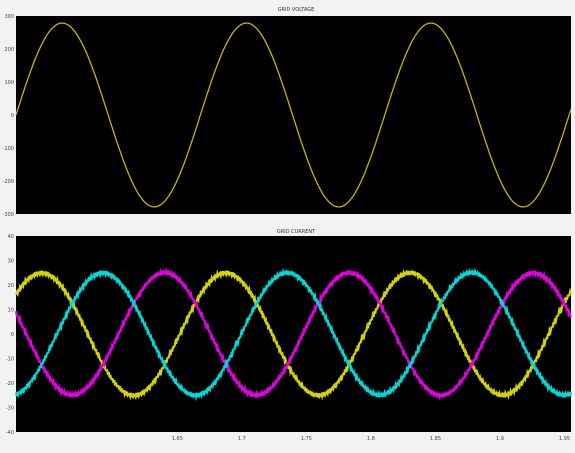 The width and height of the screenshot is (575, 453). Describe the element at coordinates (10, 433) in the screenshot. I see `current-y-tick-label: -40` at that location.